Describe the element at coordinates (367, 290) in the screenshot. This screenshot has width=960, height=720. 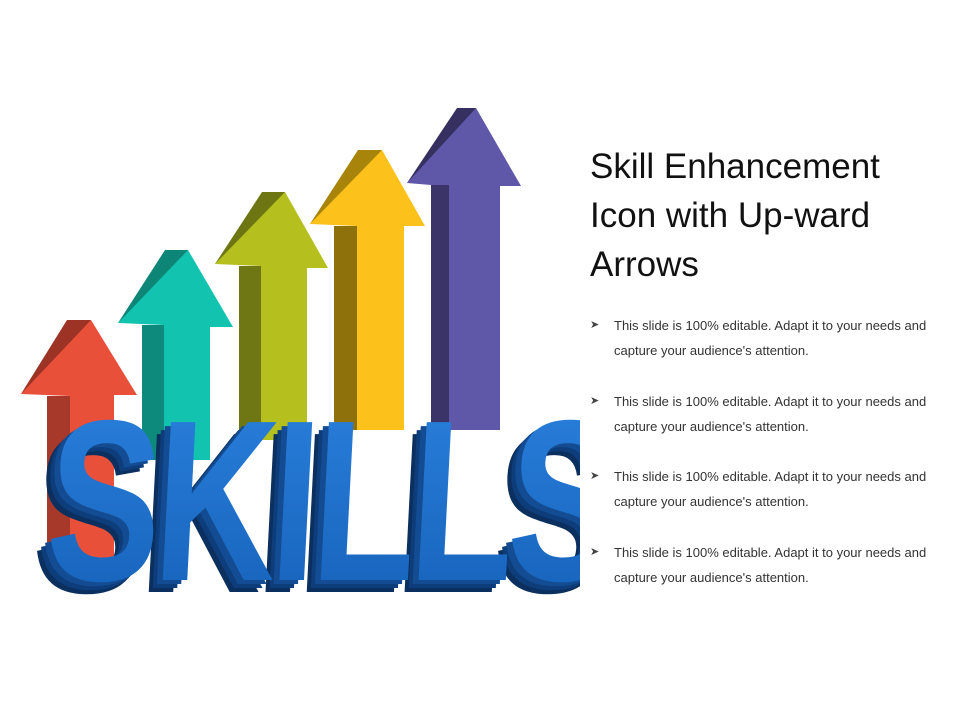
I see `arrow-yellow-icon` at that location.